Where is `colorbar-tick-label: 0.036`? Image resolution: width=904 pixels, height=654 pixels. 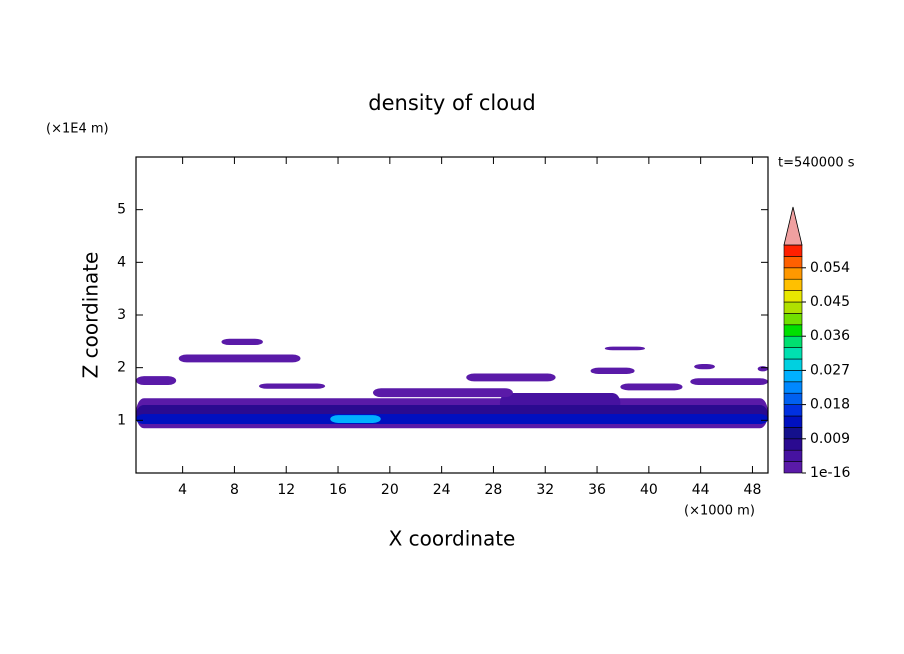 colorbar-tick-label: 0.036 is located at coordinates (830, 336).